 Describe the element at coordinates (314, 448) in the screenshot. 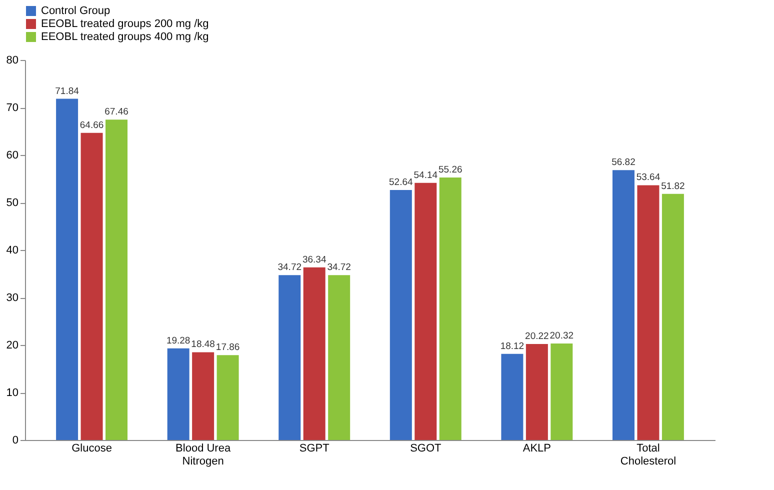

I see `x-tick-label: SGPT` at that location.